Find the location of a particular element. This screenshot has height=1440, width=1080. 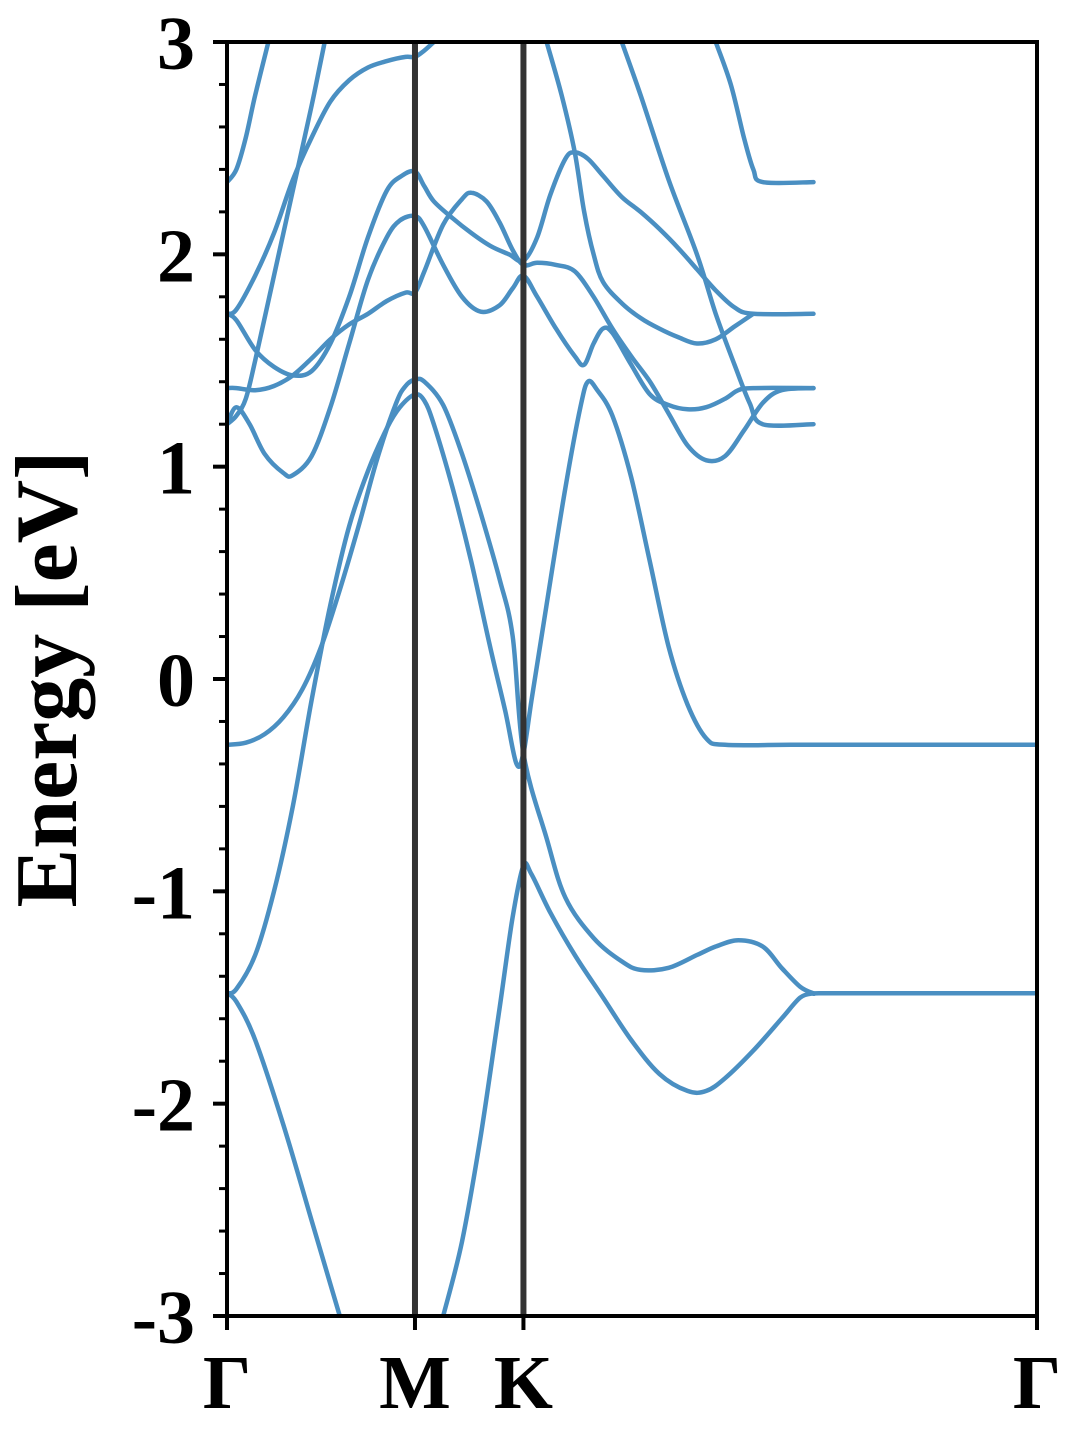

x-tick-label: M is located at coordinates (415, 1383).